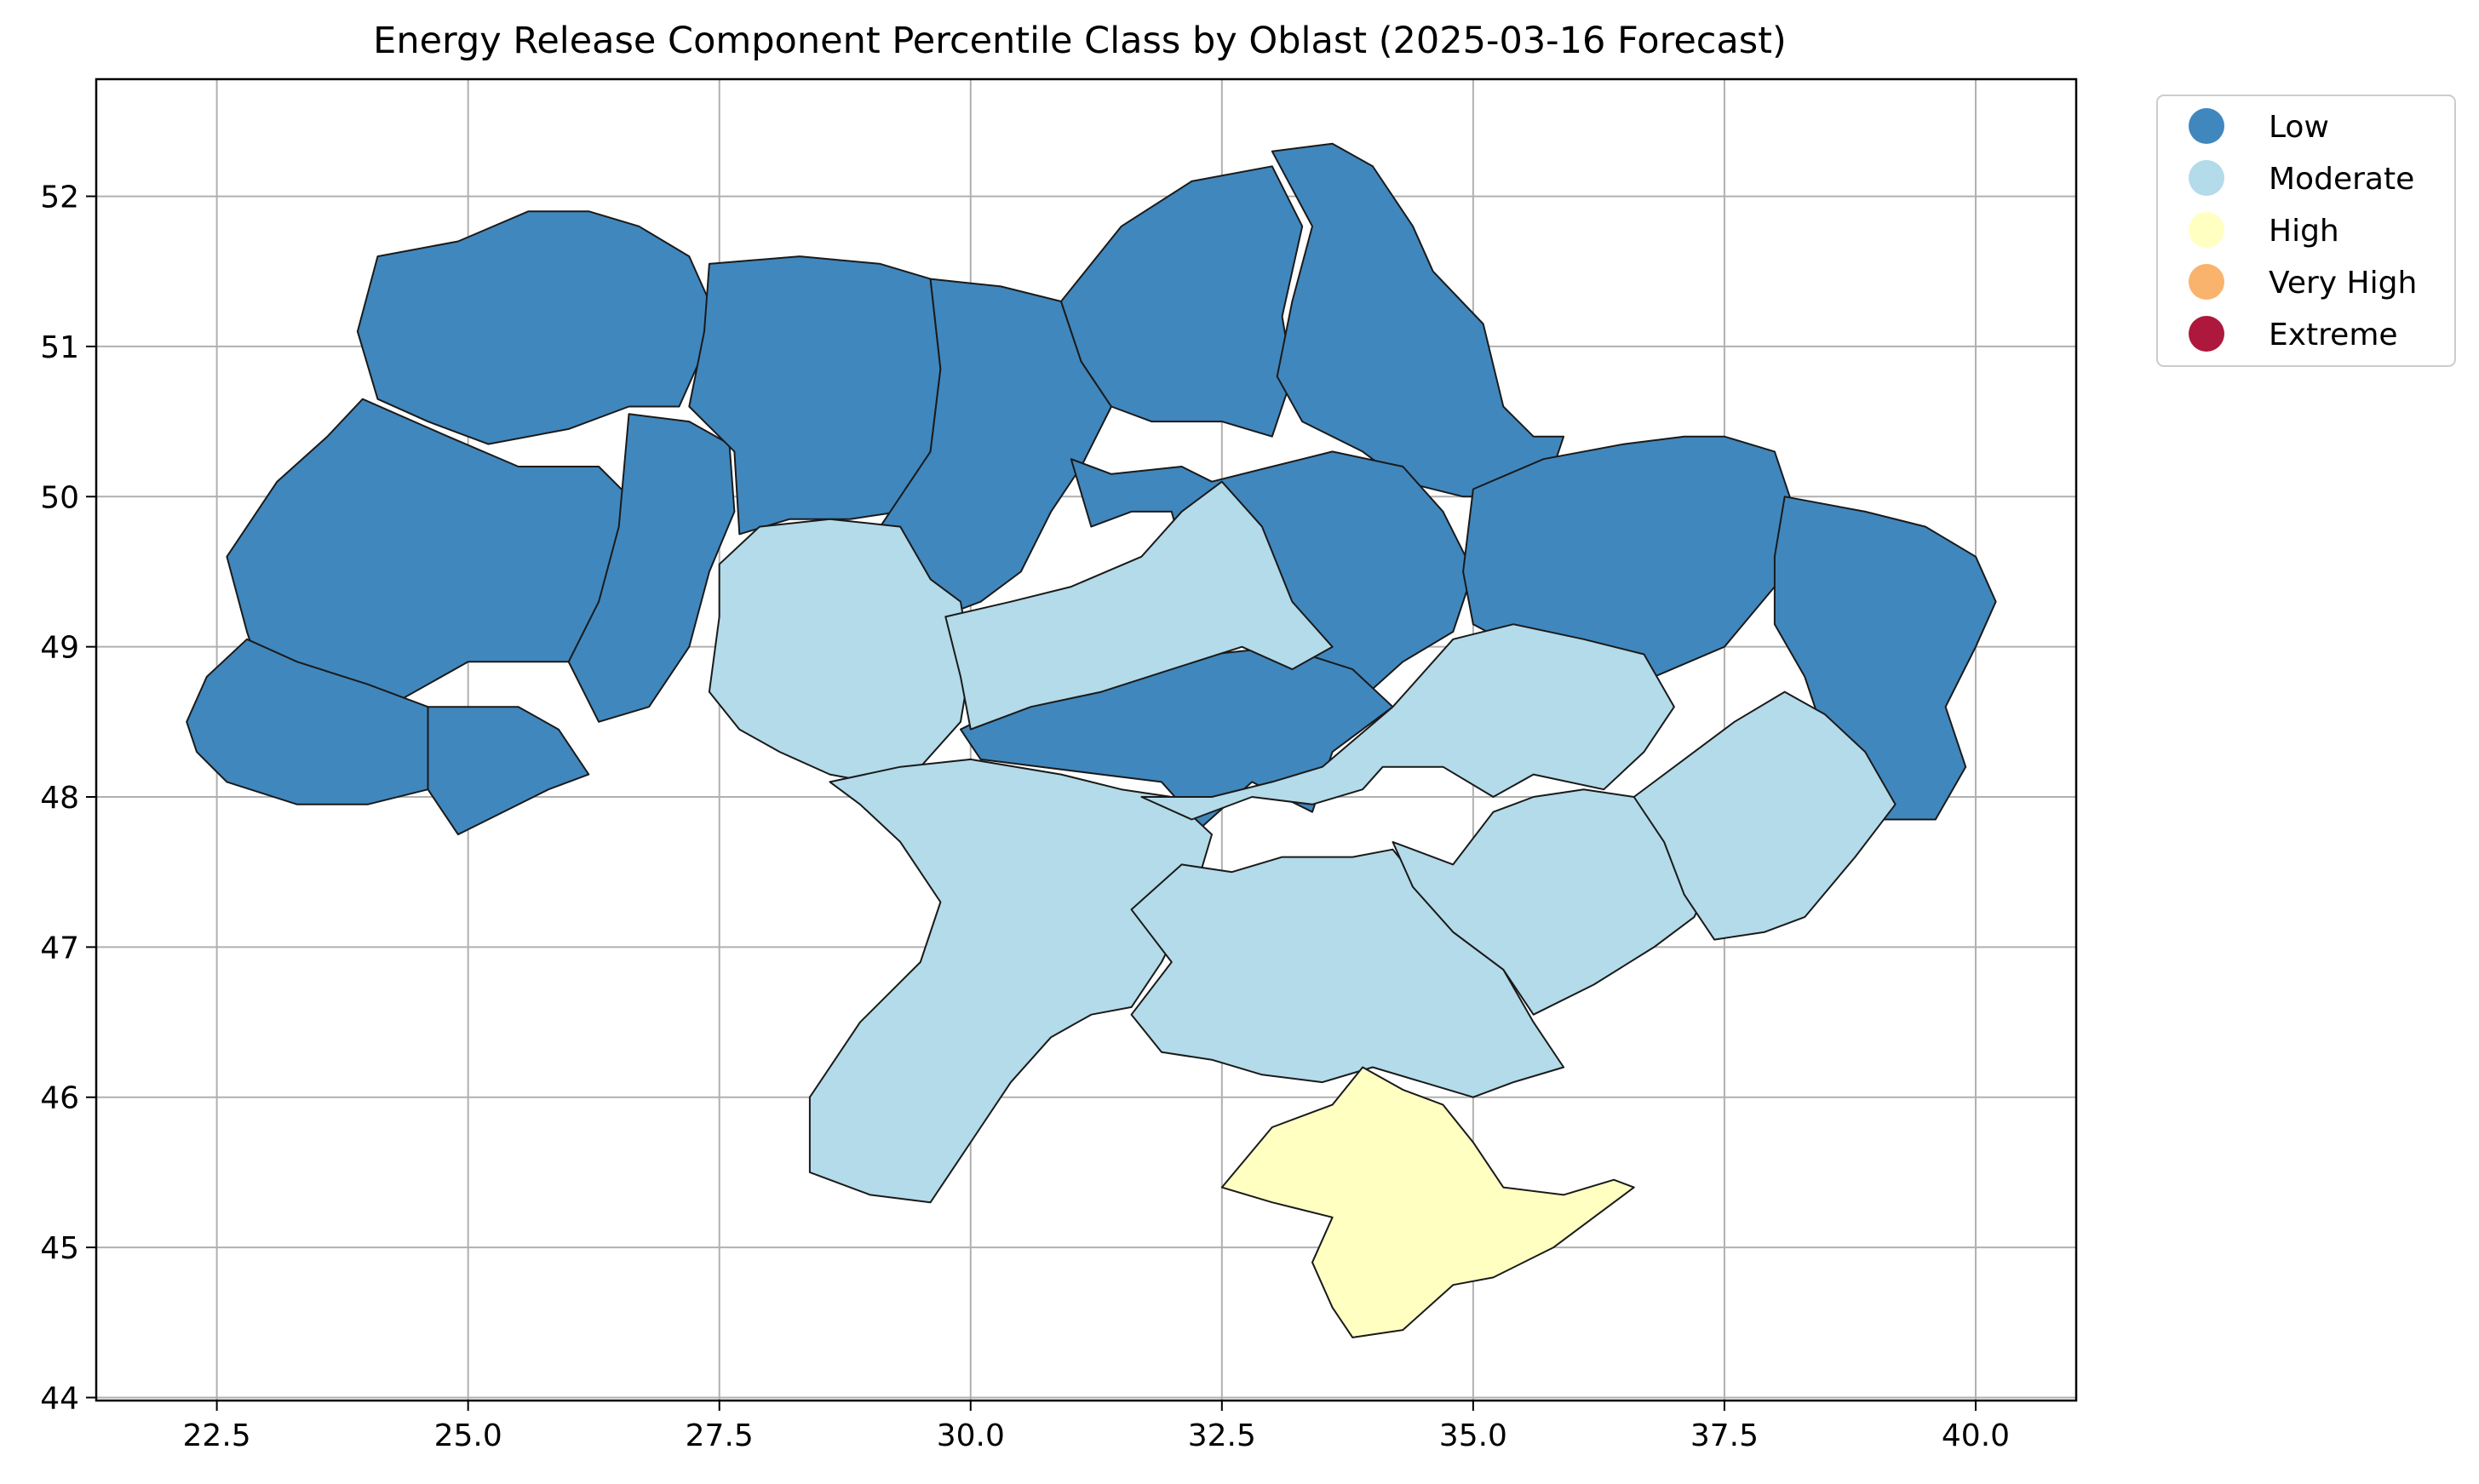 This screenshot has height=1484, width=2479. I want to click on legend-label-low: Low, so click(2299, 128).